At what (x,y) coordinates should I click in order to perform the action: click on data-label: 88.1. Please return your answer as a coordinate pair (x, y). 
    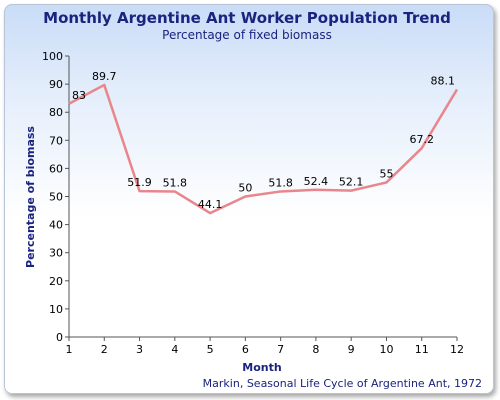
    Looking at the image, I should click on (443, 80).